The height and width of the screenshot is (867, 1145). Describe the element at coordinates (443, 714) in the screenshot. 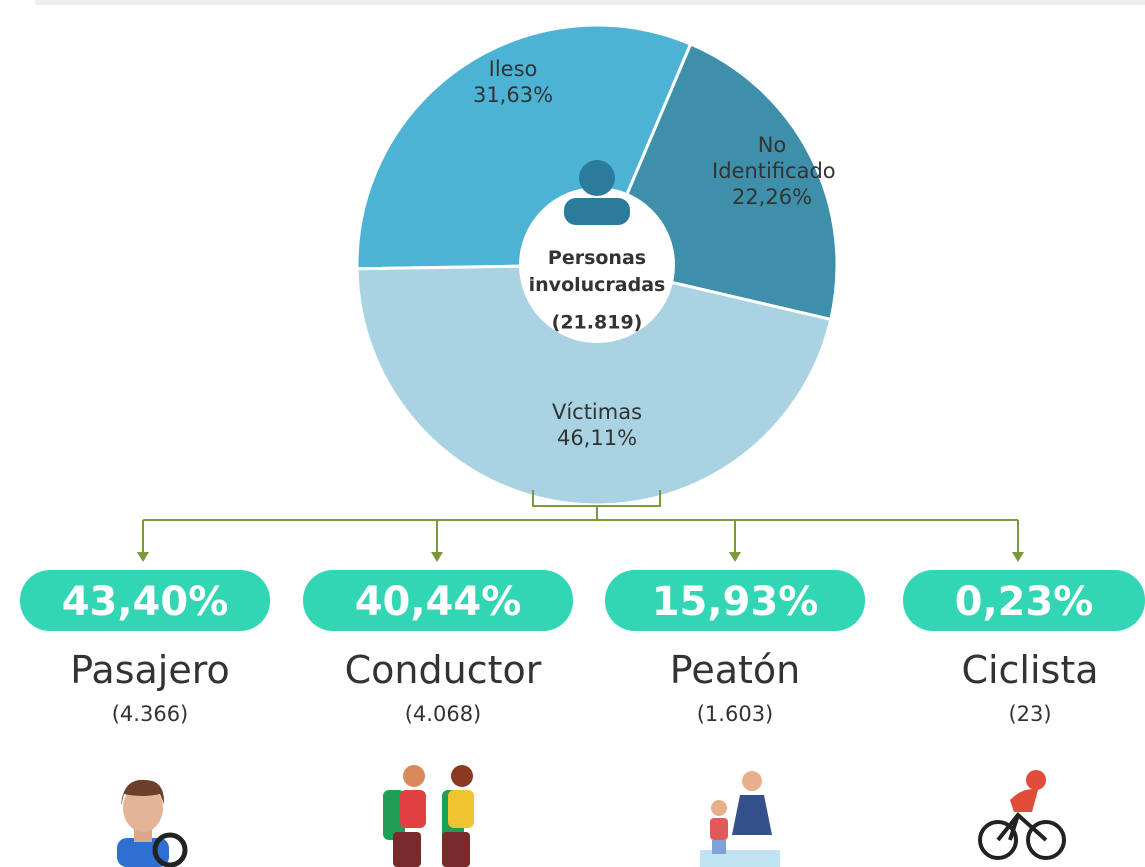

I see `category-count: (4.068)` at that location.